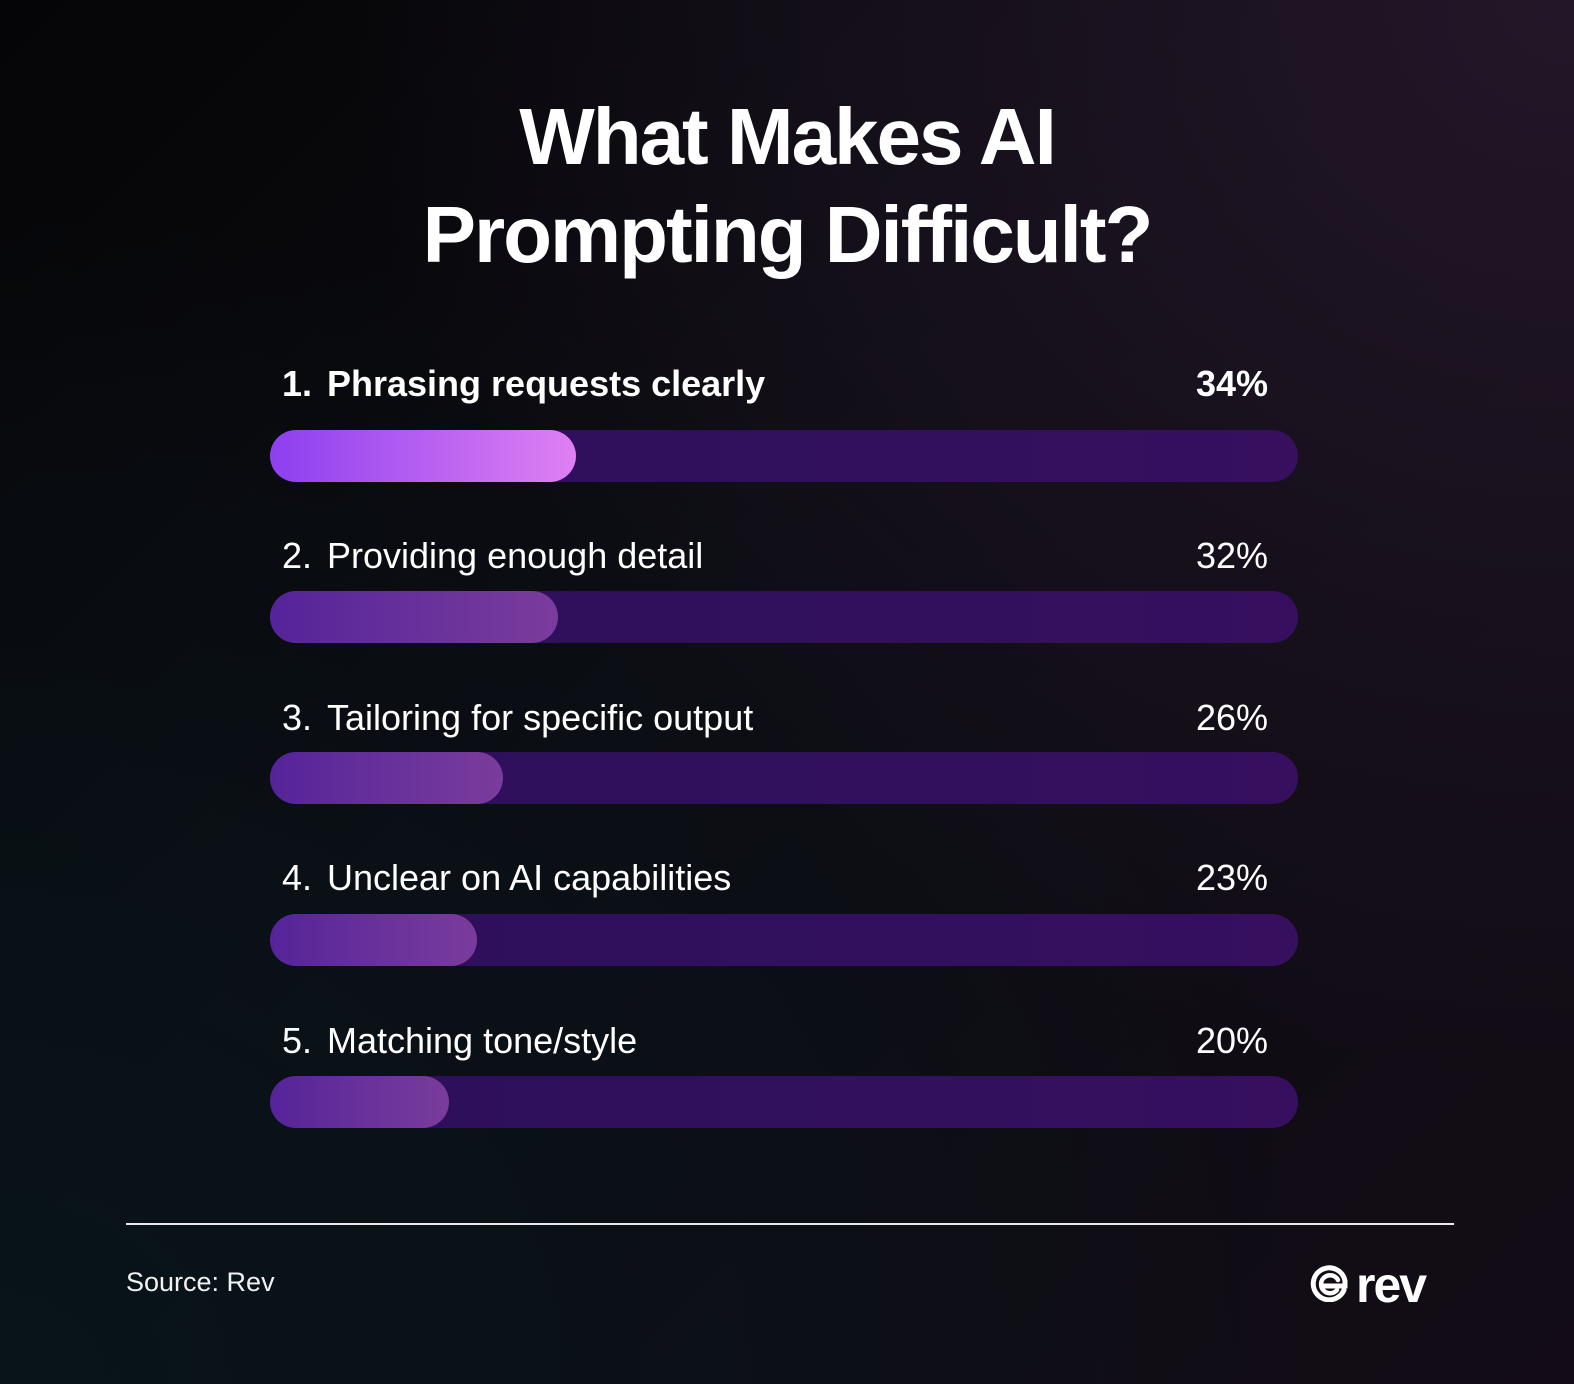  Describe the element at coordinates (493, 555) in the screenshot. I see `bar-label: 2. Providing enough detail` at that location.